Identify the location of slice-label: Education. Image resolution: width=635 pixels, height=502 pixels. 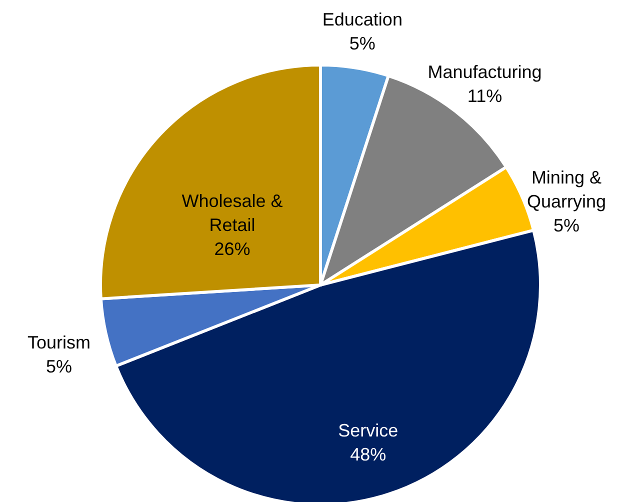
(362, 19).